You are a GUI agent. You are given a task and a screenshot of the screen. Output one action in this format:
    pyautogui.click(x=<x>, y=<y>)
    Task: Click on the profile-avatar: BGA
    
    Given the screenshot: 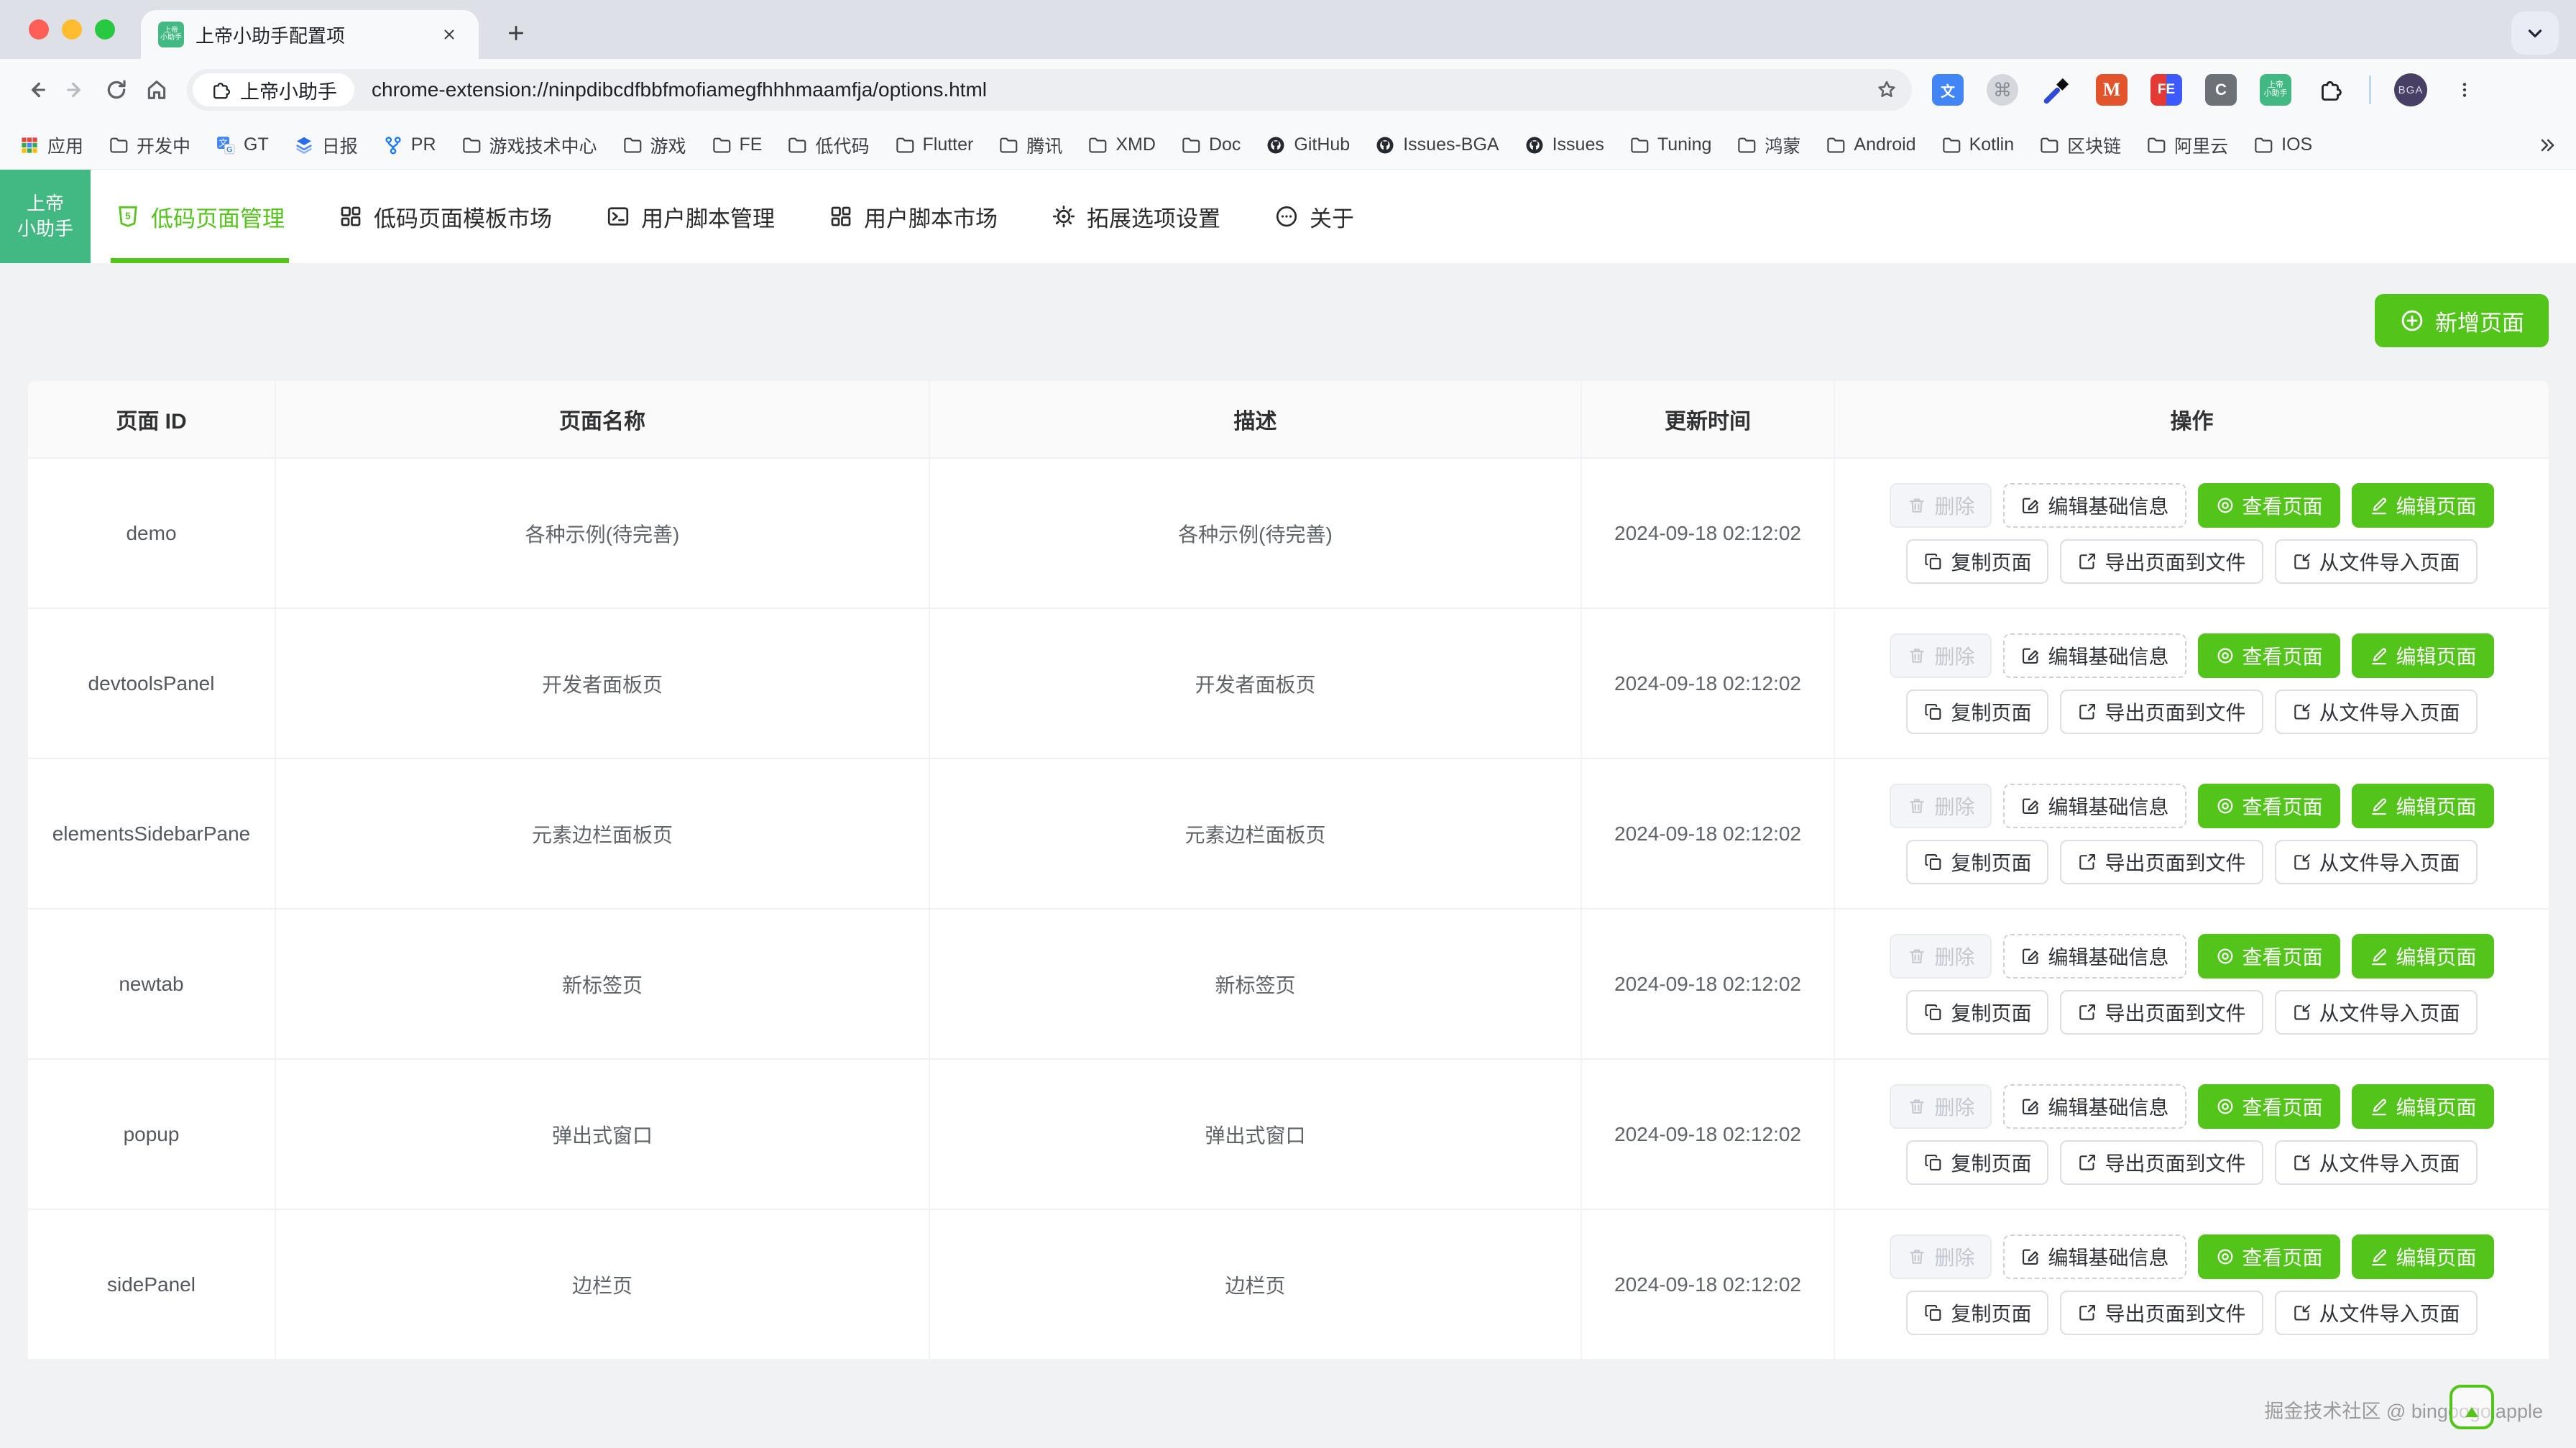 What is the action you would take?
    pyautogui.click(x=2410, y=89)
    